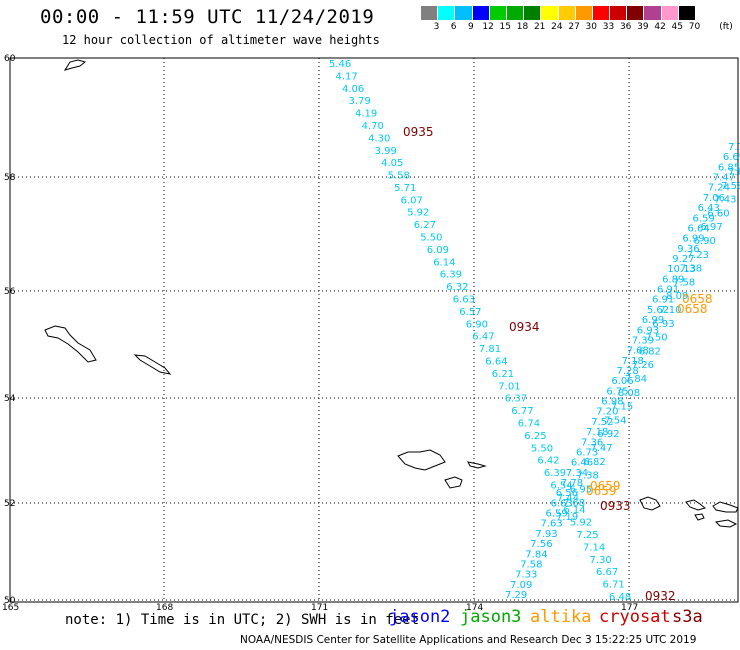 Image resolution: width=740 pixels, height=650 pixels. I want to click on longitude-label: 168, so click(164, 608).